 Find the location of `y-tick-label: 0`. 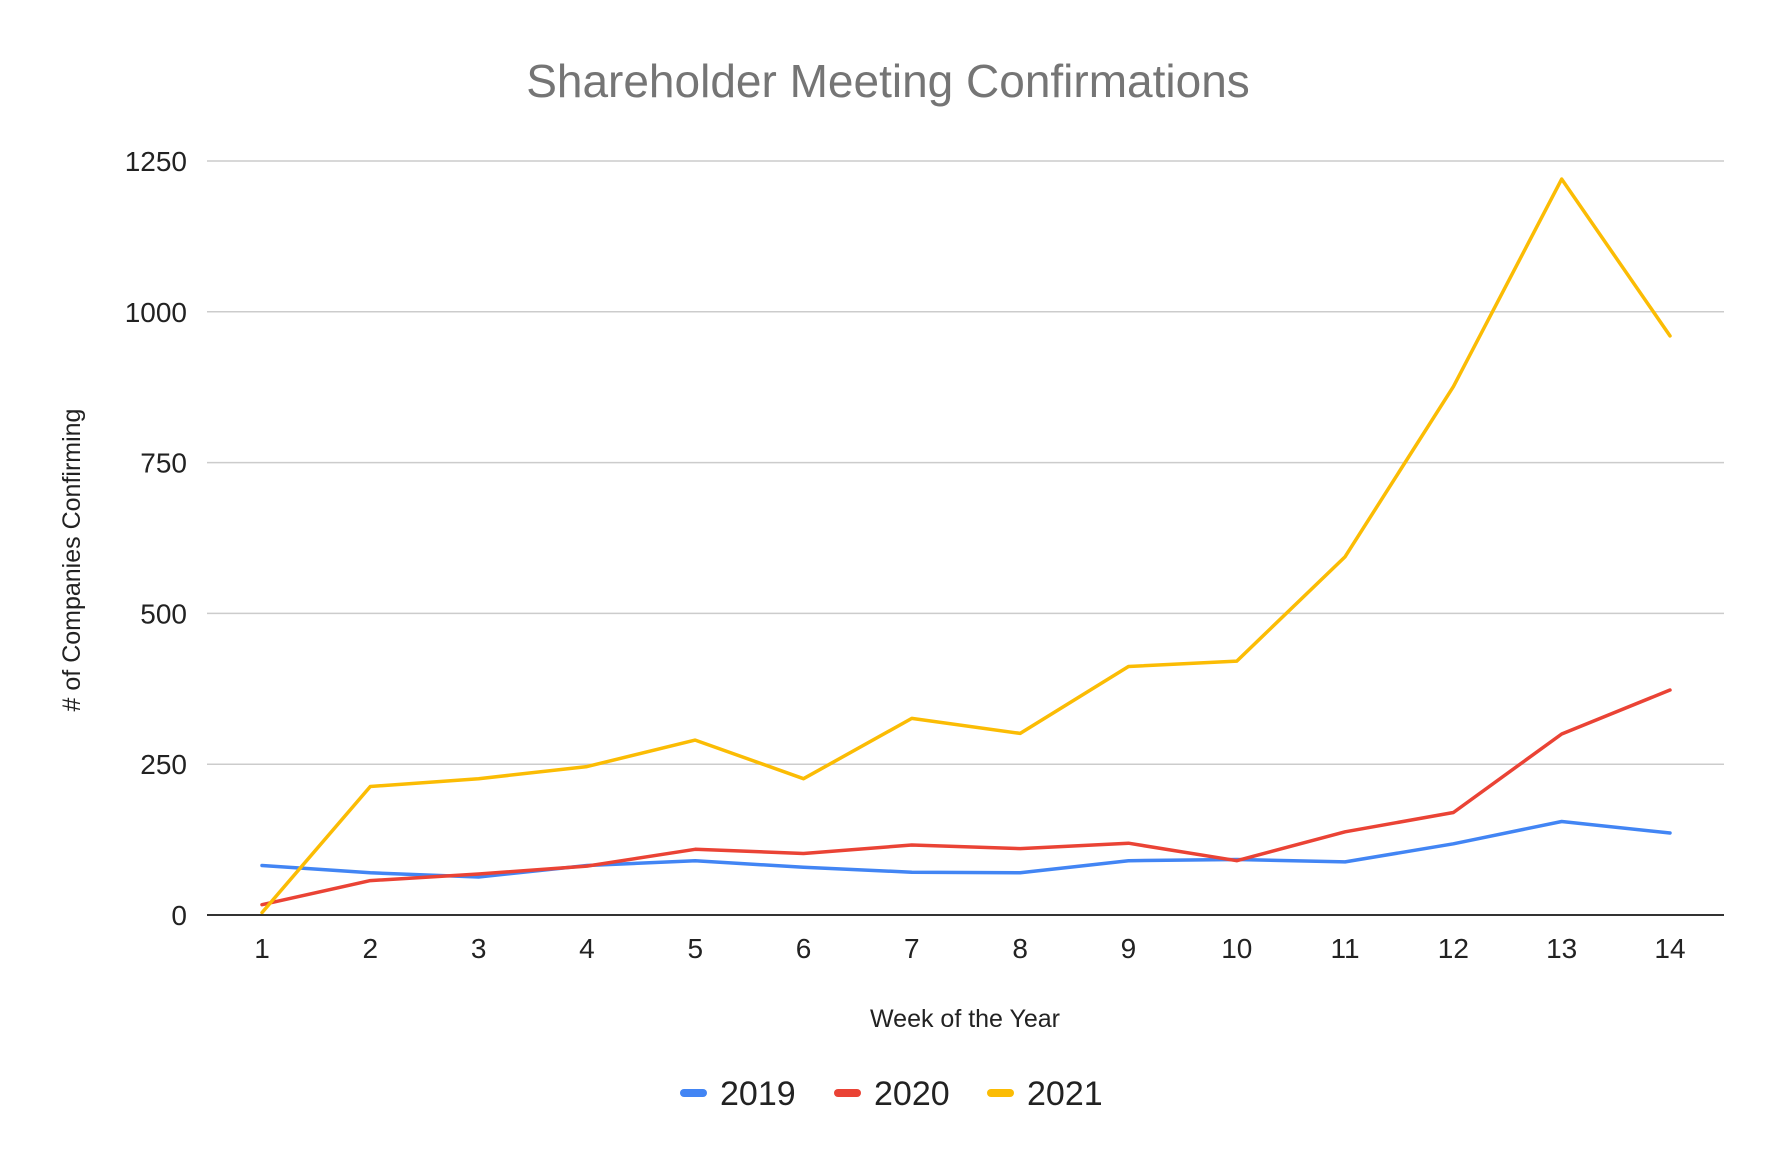

y-tick-label: 0 is located at coordinates (179, 915).